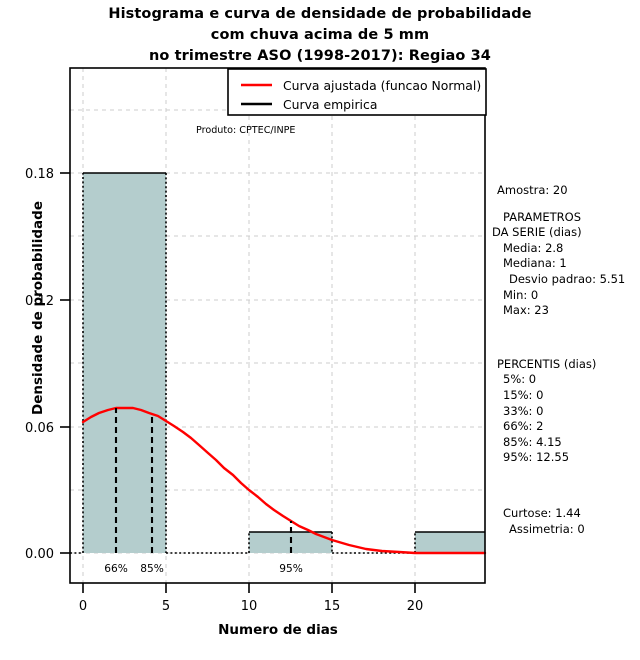 The width and height of the screenshot is (640, 660). I want to click on stat-mediana: Mediana: 1, so click(535, 263).